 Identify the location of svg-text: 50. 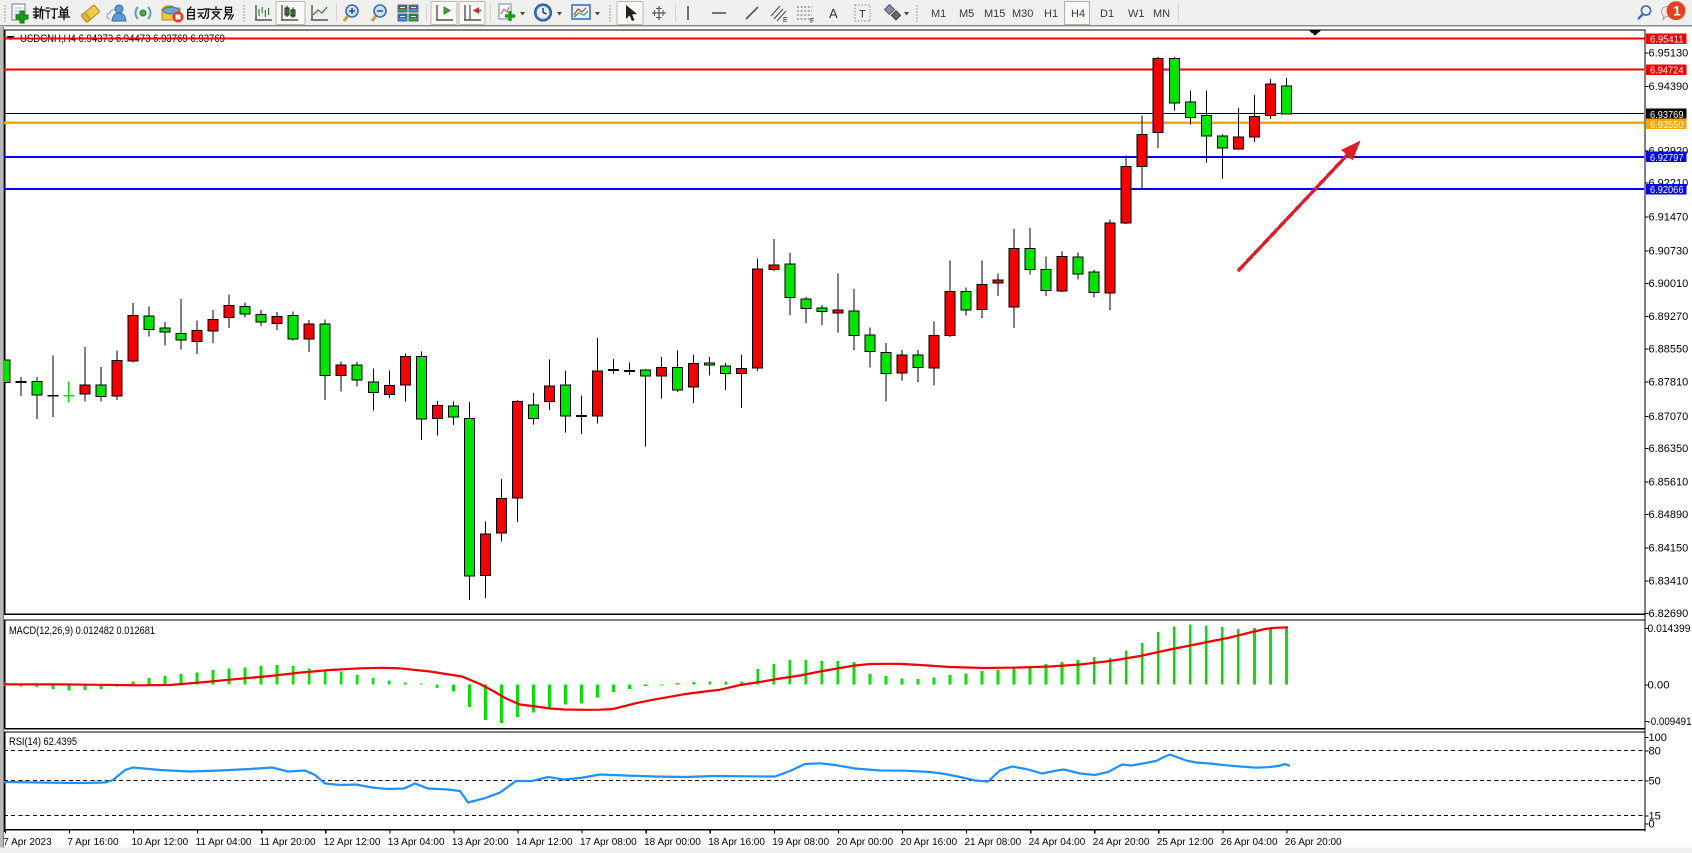
(1655, 781).